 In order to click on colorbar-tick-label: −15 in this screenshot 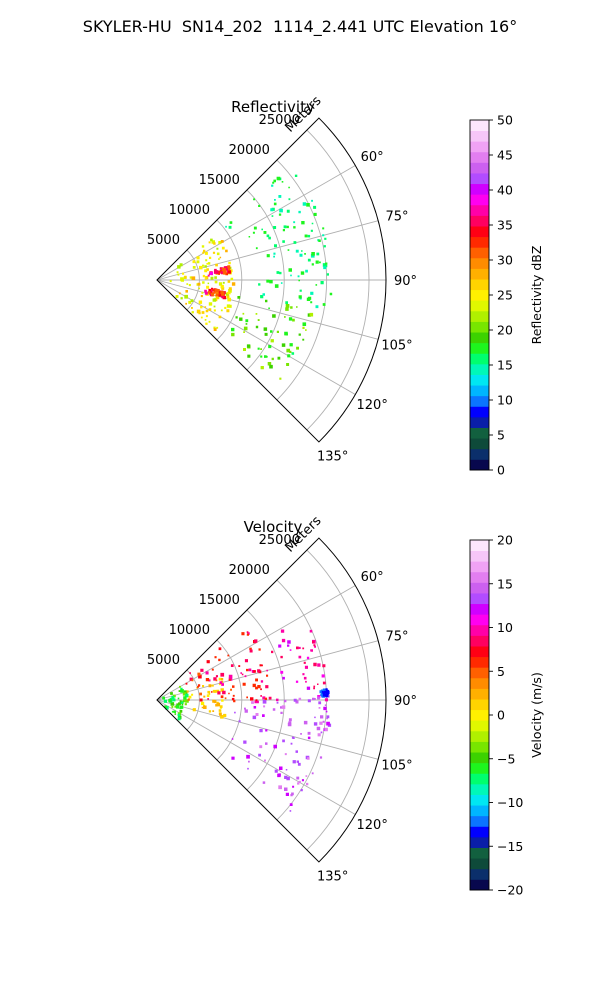, I will do `click(510, 846)`.